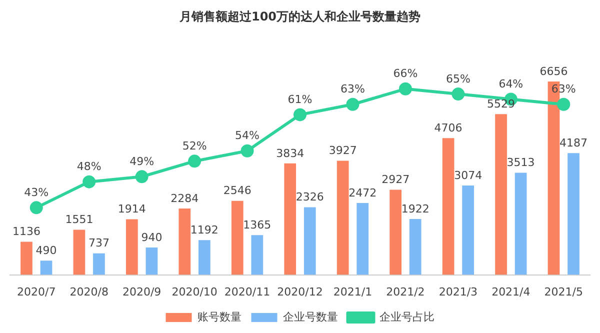 This screenshot has height=333, width=600. Describe the element at coordinates (79, 219) in the screenshot. I see `data-label: 1551` at that location.